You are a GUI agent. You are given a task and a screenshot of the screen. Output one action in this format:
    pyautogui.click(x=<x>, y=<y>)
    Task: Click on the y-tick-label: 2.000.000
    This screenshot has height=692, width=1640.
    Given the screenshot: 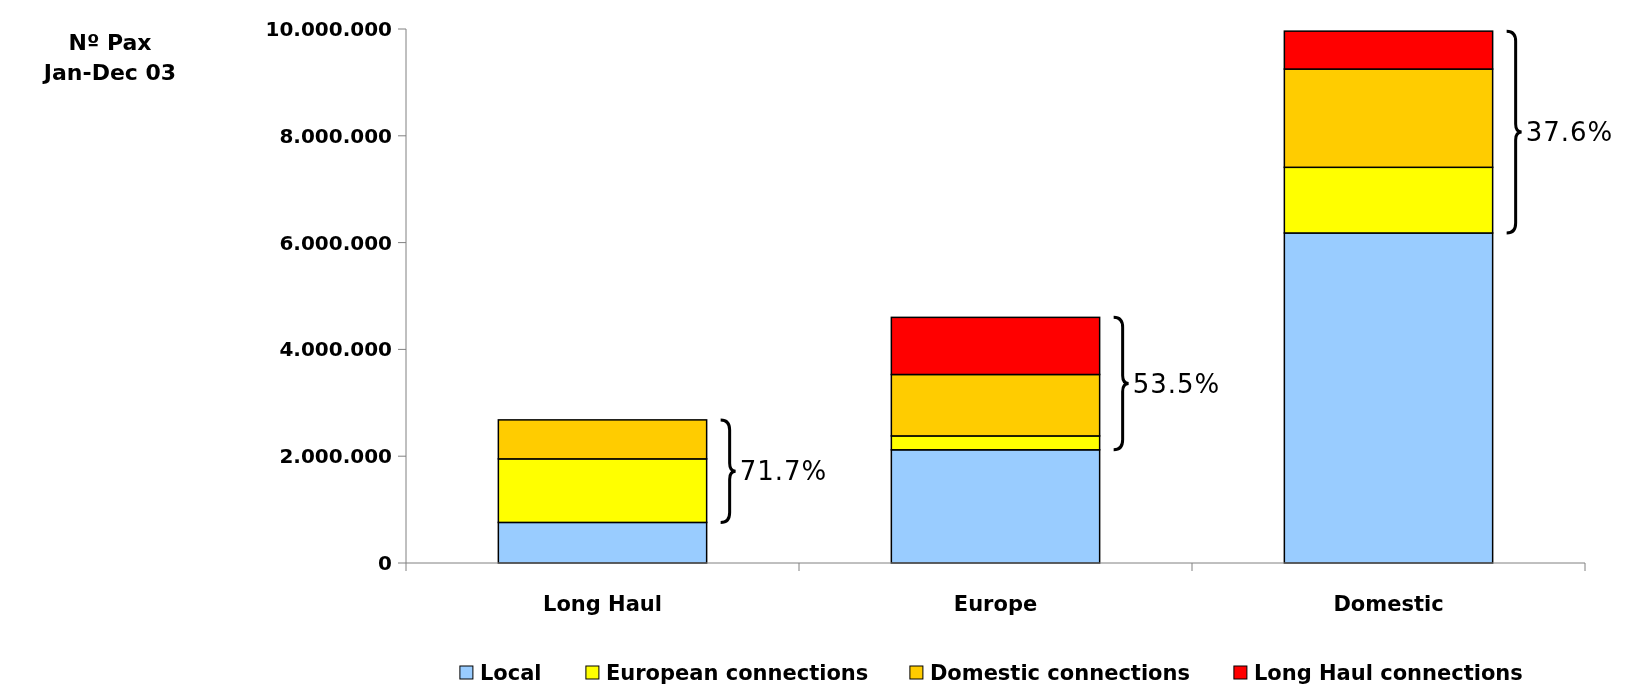 What is the action you would take?
    pyautogui.click(x=335, y=456)
    